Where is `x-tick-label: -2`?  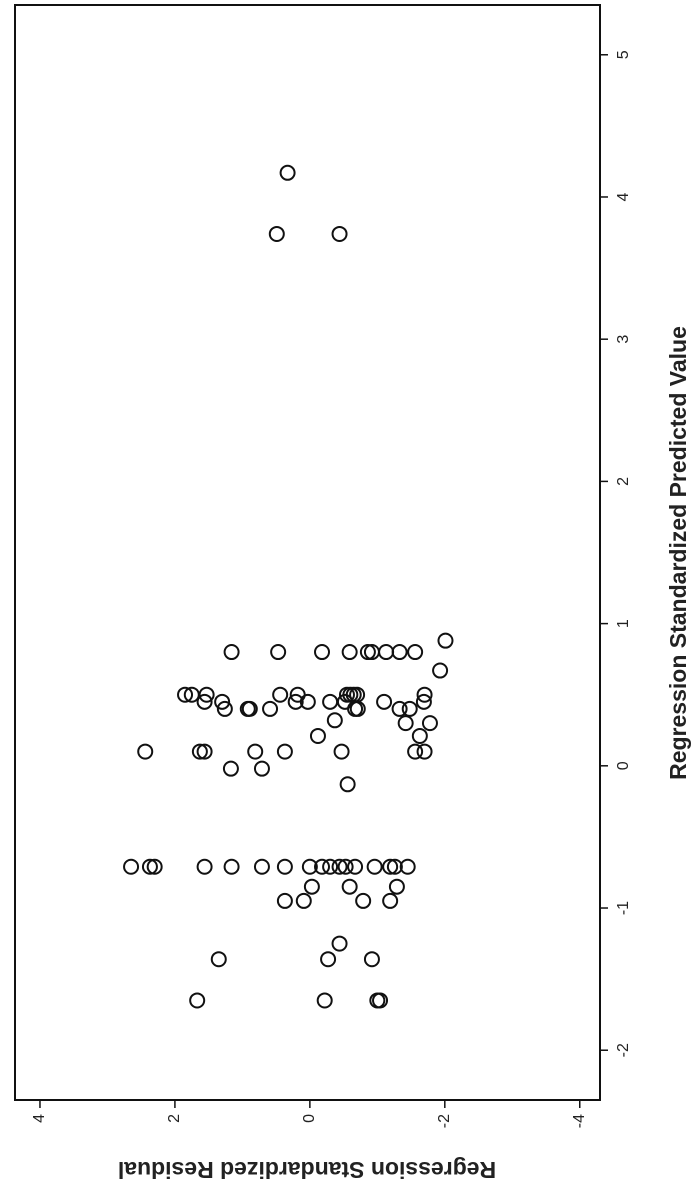 x-tick-label: -2 is located at coordinates (623, 1050).